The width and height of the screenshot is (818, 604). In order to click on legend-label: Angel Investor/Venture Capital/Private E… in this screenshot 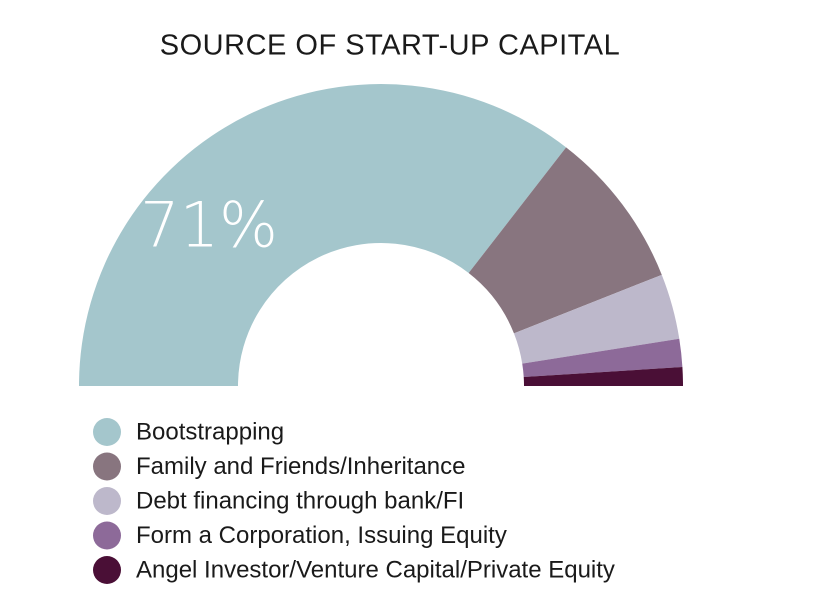, I will do `click(375, 569)`.